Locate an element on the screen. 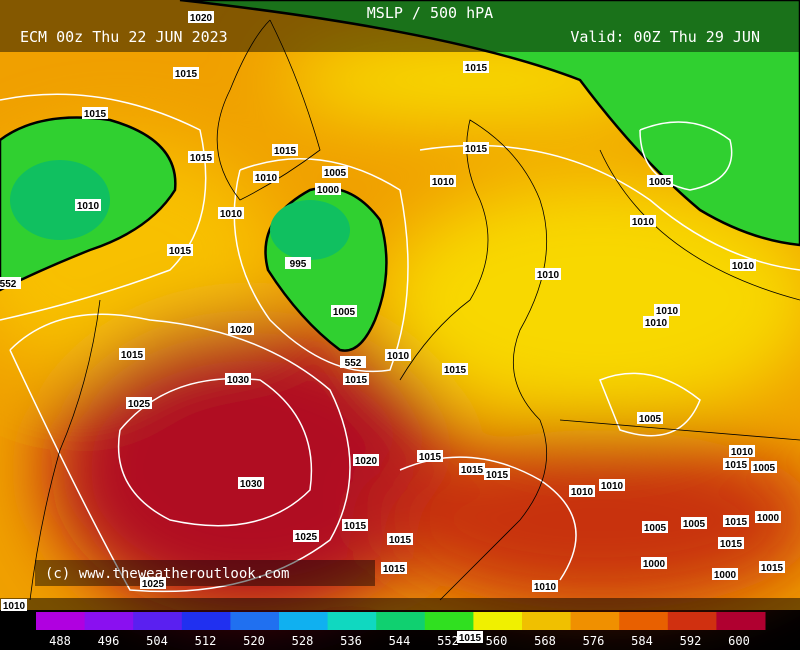 The width and height of the screenshot is (800, 650). credit: (c) www.theweatheroutlook.com is located at coordinates (167, 574).